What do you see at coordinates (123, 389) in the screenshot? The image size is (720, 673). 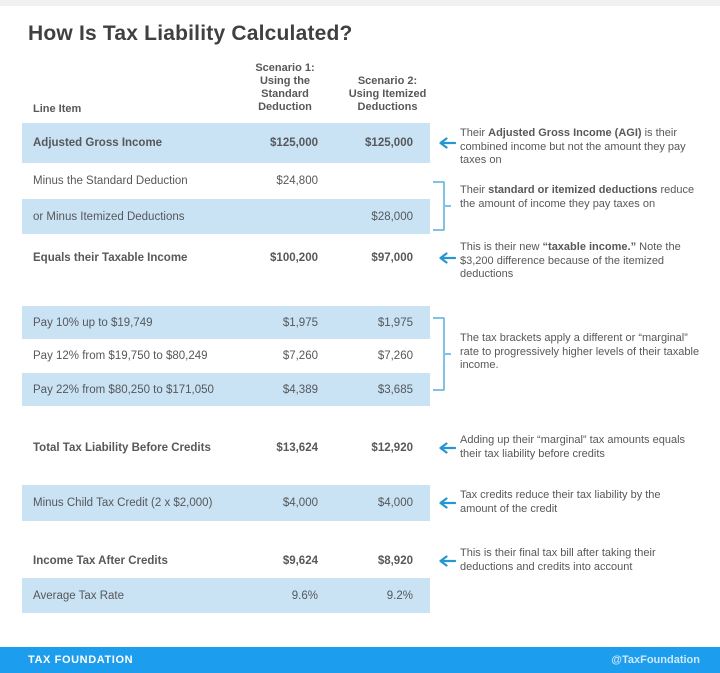 I see `row-label: Pay 22% from $80,250 to $171,050` at bounding box center [123, 389].